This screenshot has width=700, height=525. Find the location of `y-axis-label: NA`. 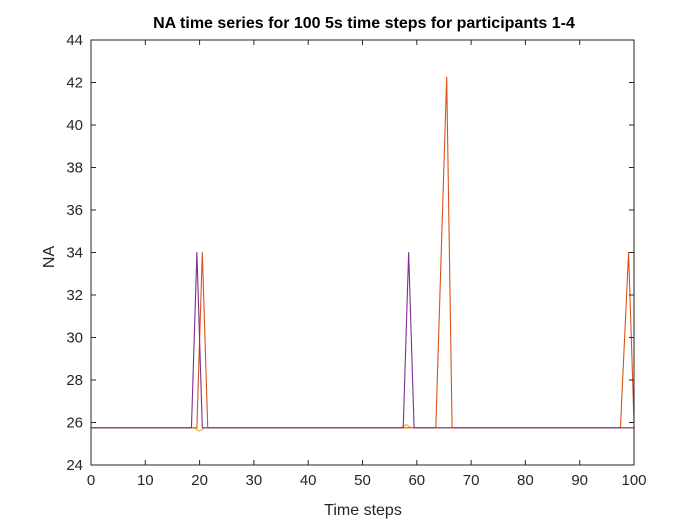

y-axis-label: NA is located at coordinates (49, 257).